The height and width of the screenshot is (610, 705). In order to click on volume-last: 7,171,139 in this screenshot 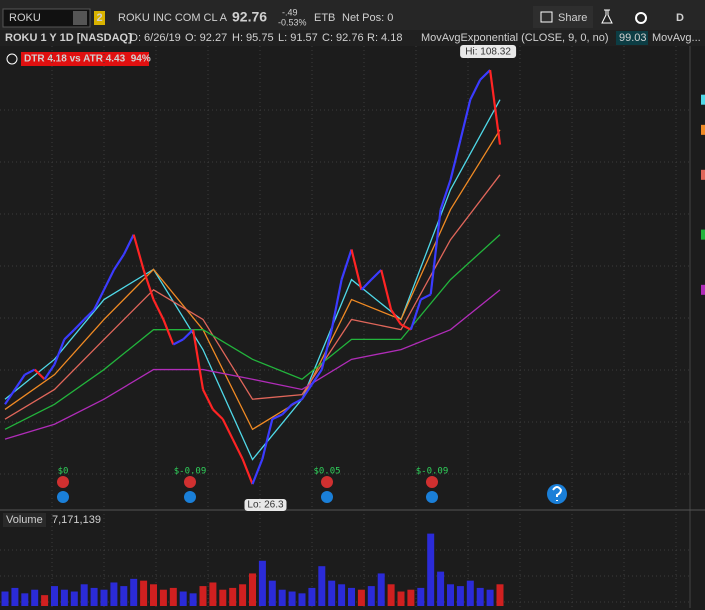, I will do `click(76, 520)`.